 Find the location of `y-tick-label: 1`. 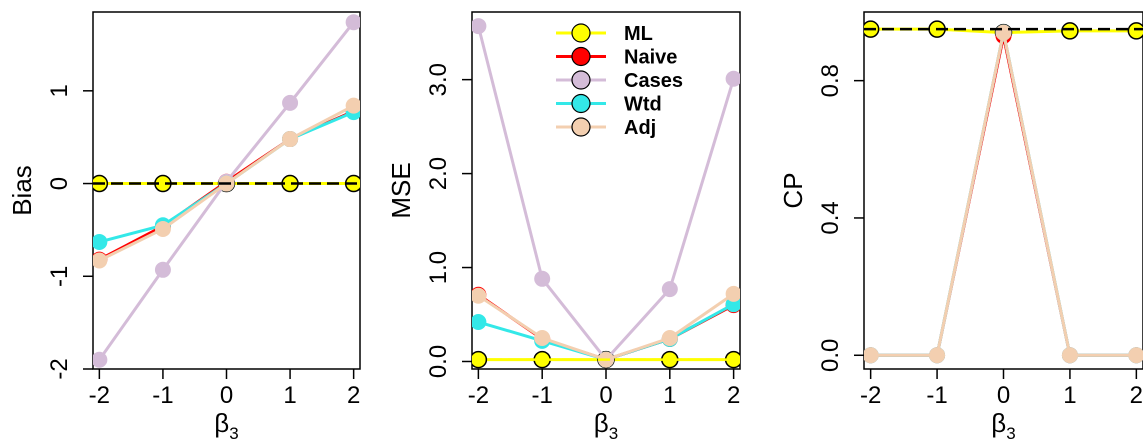

y-tick-label: 1 is located at coordinates (59, 90).